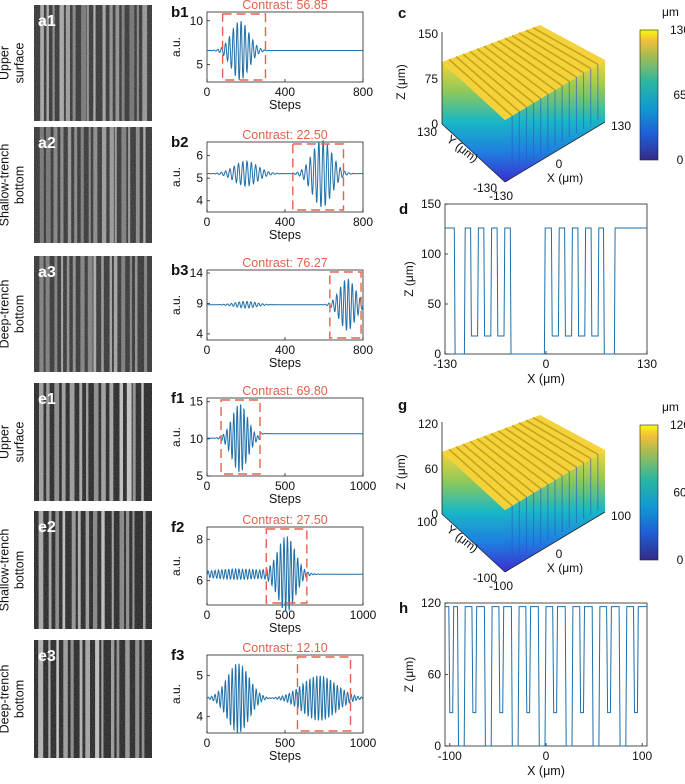 This screenshot has height=784, width=685. I want to click on panel-label-b3: b3, so click(180, 270).